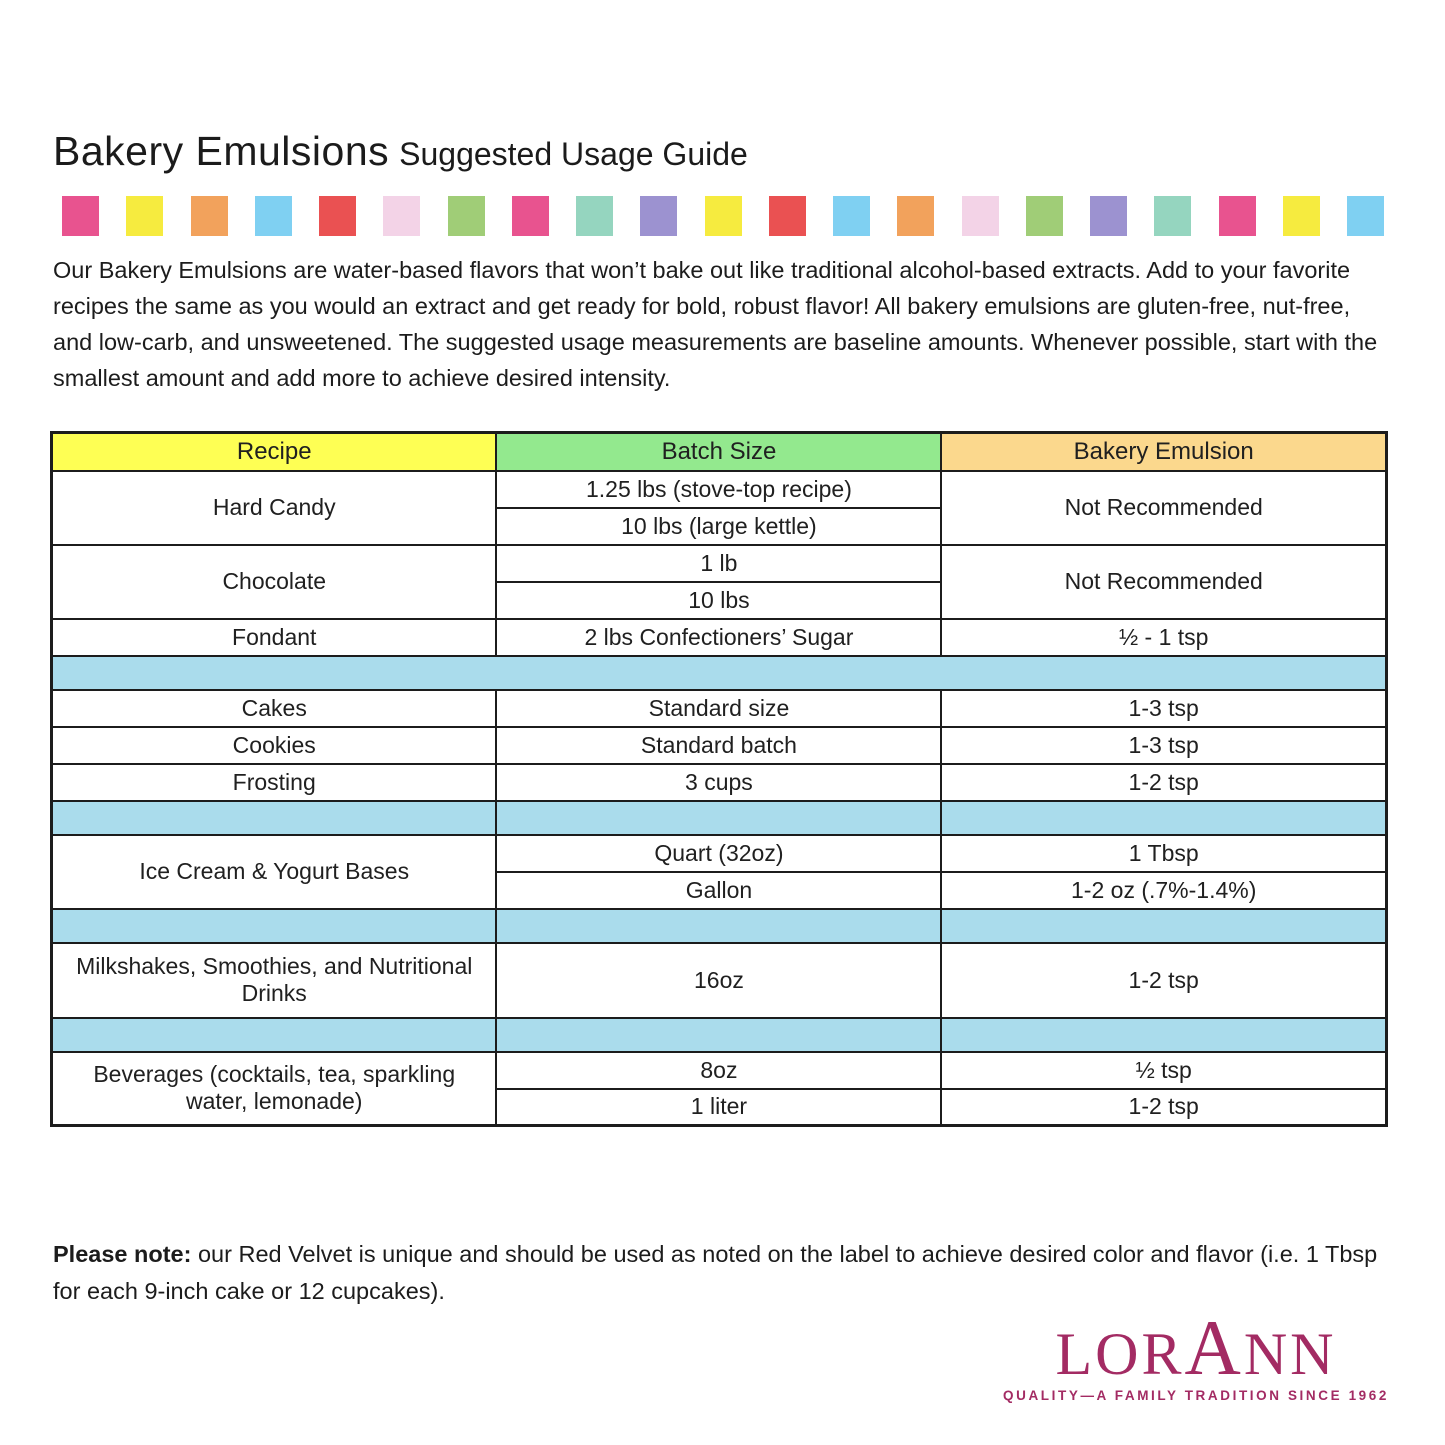 The image size is (1445, 1445). Describe the element at coordinates (221, 151) in the screenshot. I see `title-main: Bakery Emulsions` at that location.